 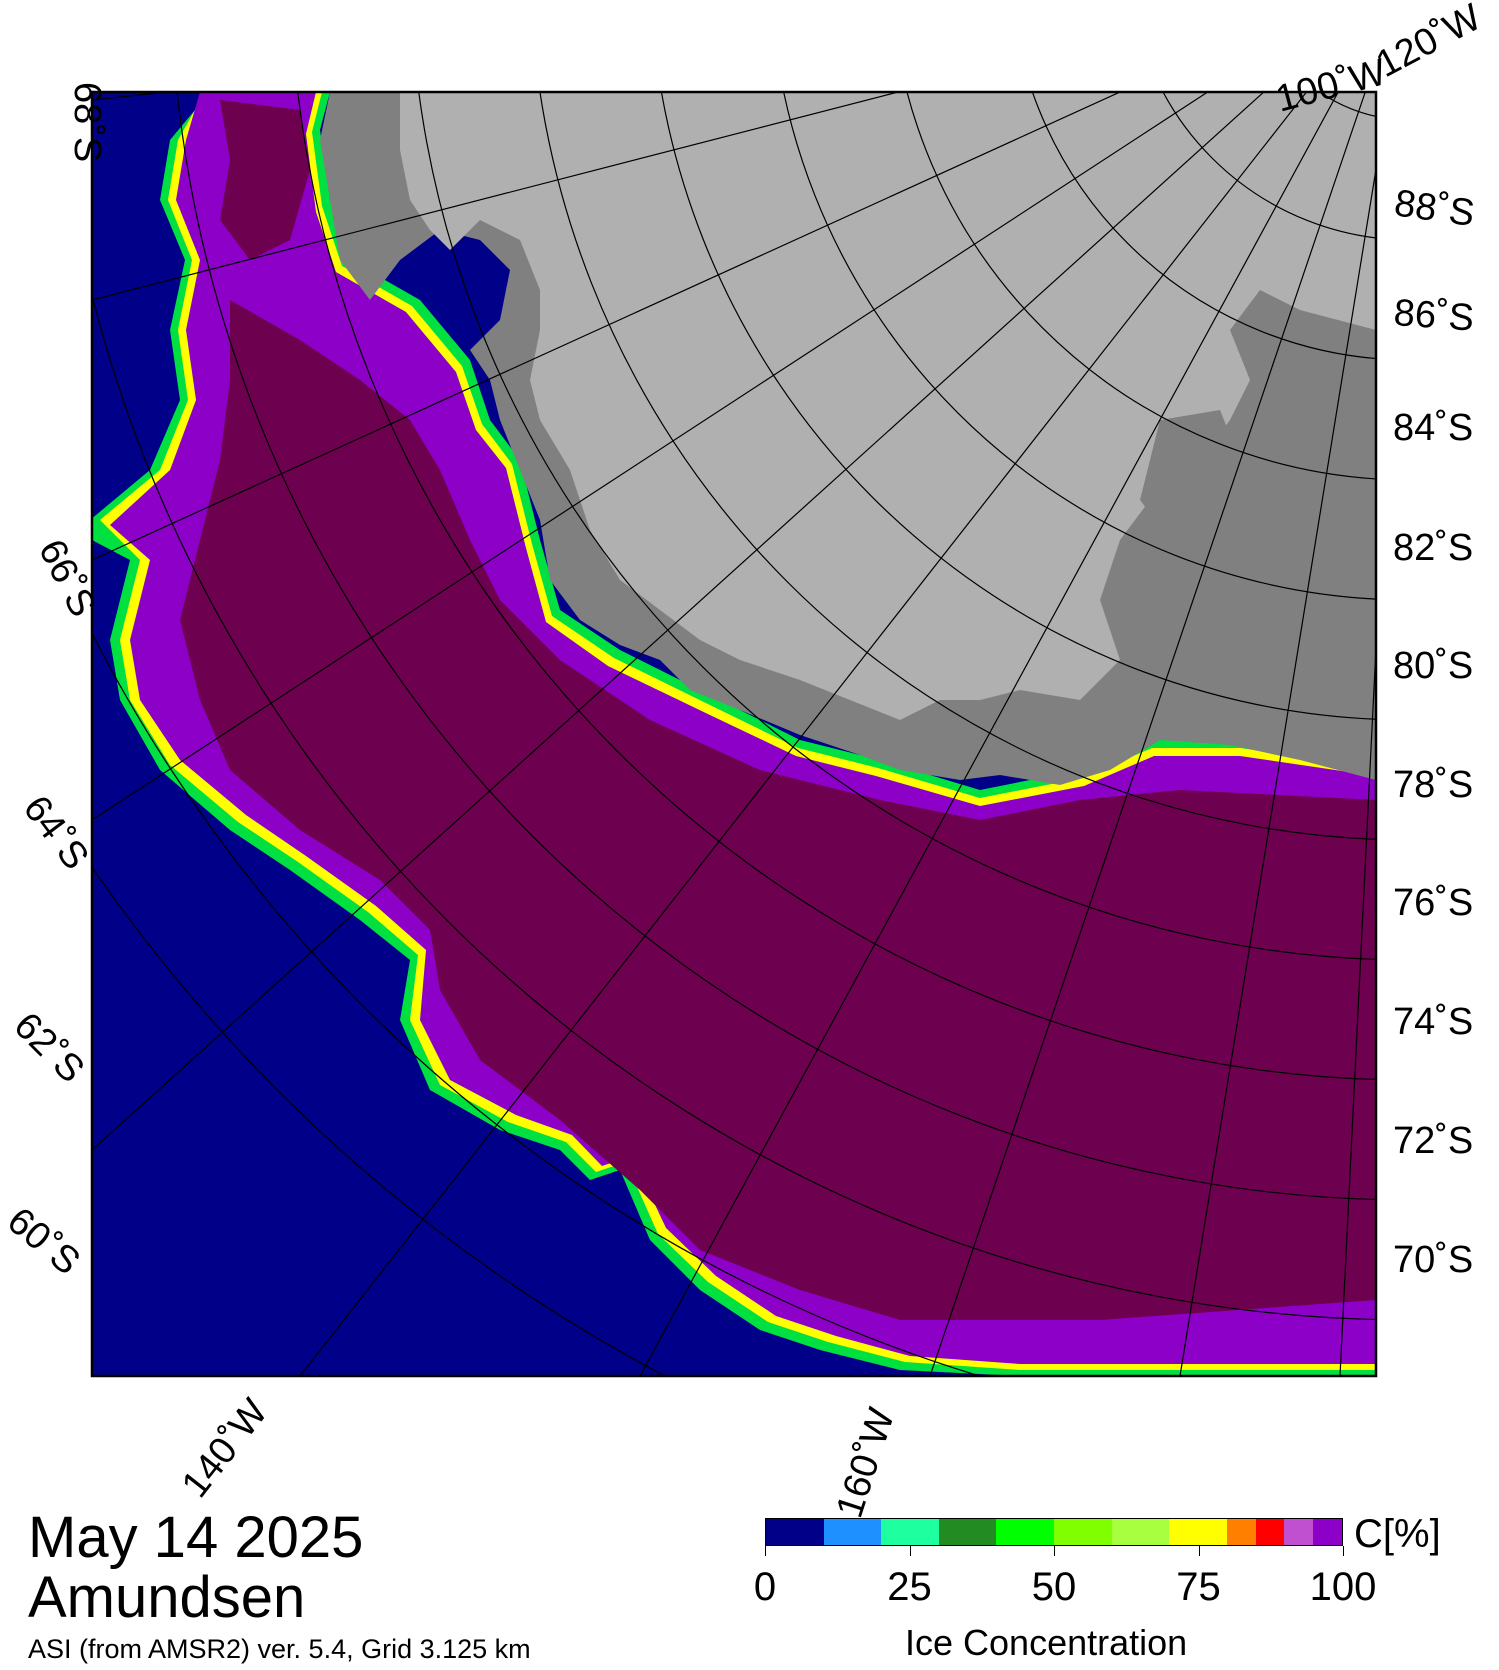 What do you see at coordinates (1046, 1642) in the screenshot?
I see `colorbar-title: Ice Concentration` at bounding box center [1046, 1642].